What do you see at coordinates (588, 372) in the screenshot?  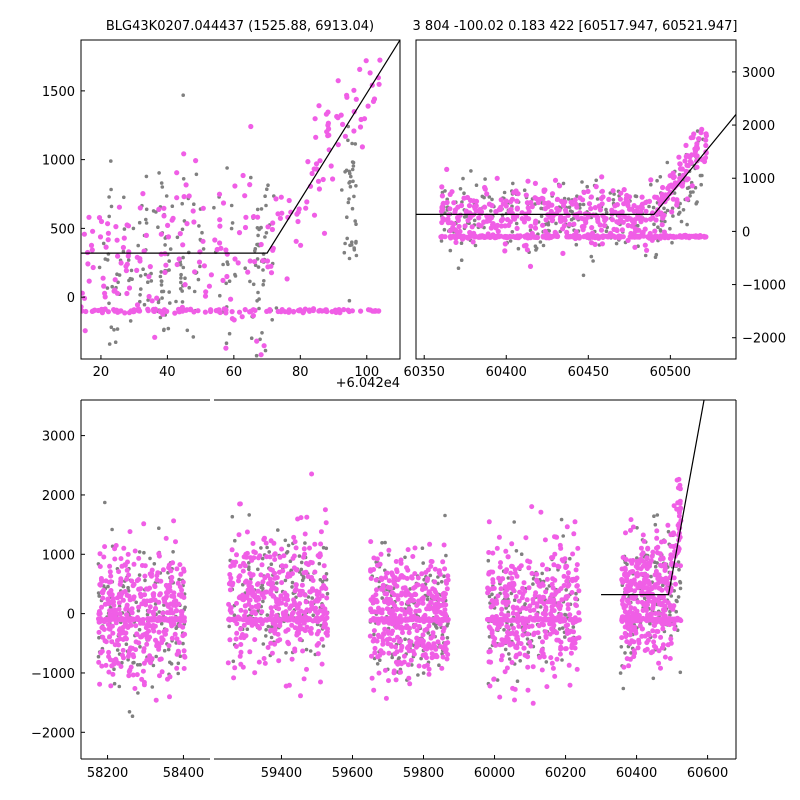 I see `x-tick-label: 60450` at bounding box center [588, 372].